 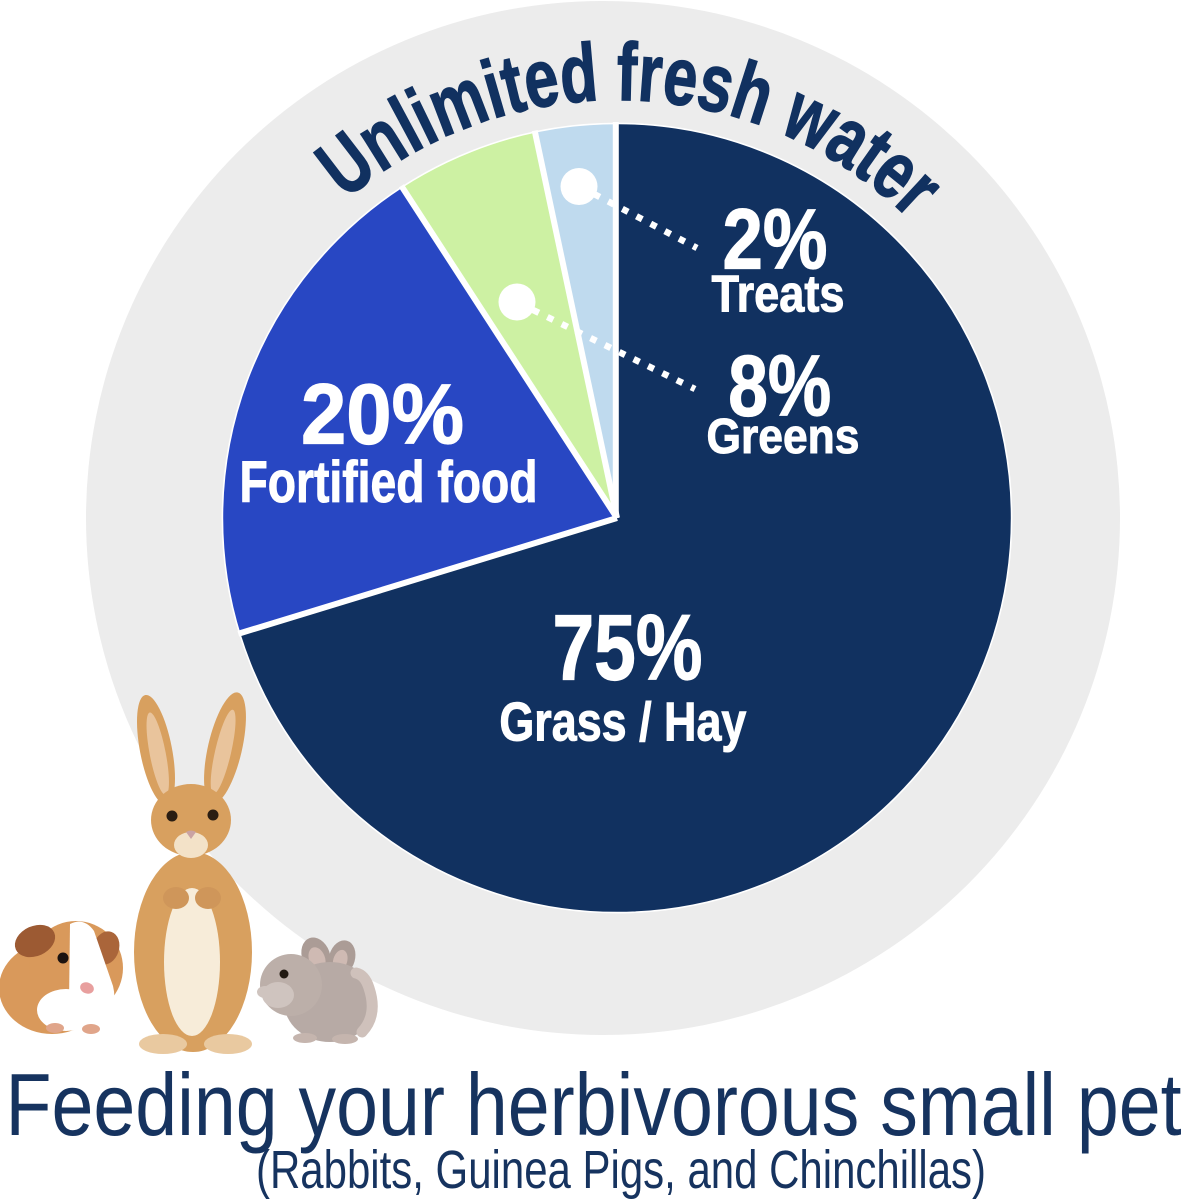 I want to click on svg-text: Greens, so click(x=783, y=437).